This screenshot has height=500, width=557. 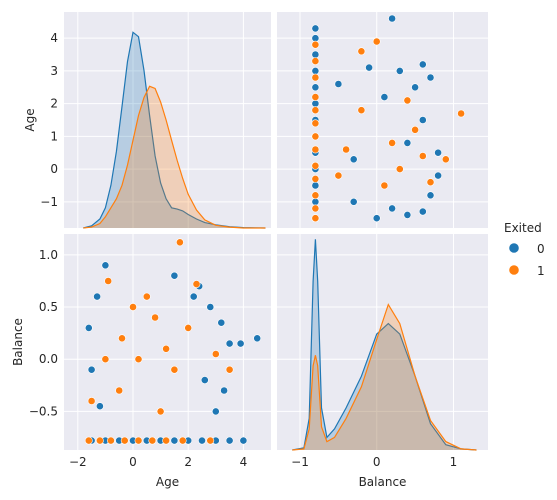 What do you see at coordinates (300, 462) in the screenshot?
I see `x-tick-label: −1` at bounding box center [300, 462].